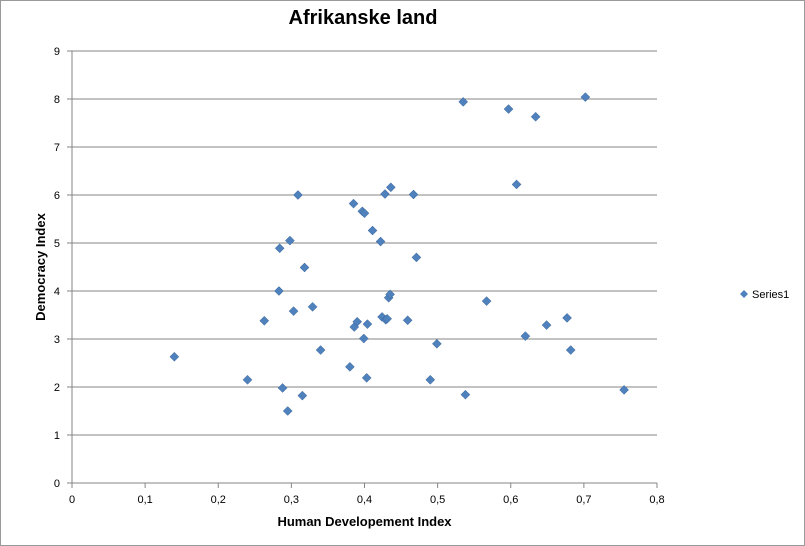 Image resolution: width=805 pixels, height=546 pixels. What do you see at coordinates (57, 292) in the screenshot?
I see `y-tick-label: 4` at bounding box center [57, 292].